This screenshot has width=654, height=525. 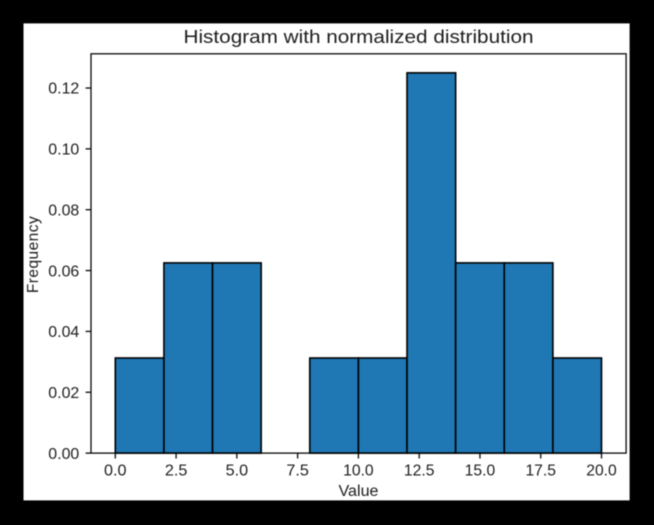 I want to click on svg-text: Frequency, so click(x=33, y=254).